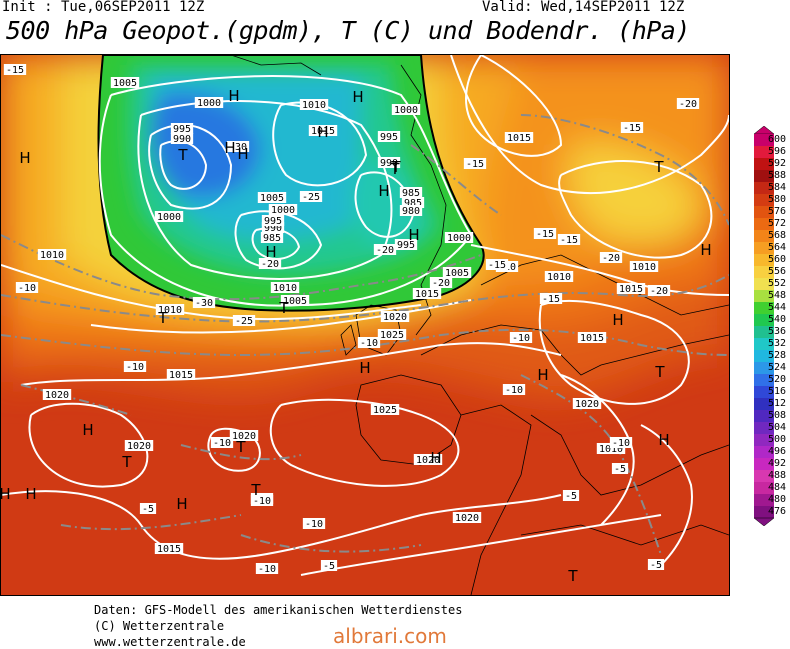 The height and width of the screenshot is (649, 790). Describe the element at coordinates (777, 403) in the screenshot. I see `legend-label: 512` at that location.